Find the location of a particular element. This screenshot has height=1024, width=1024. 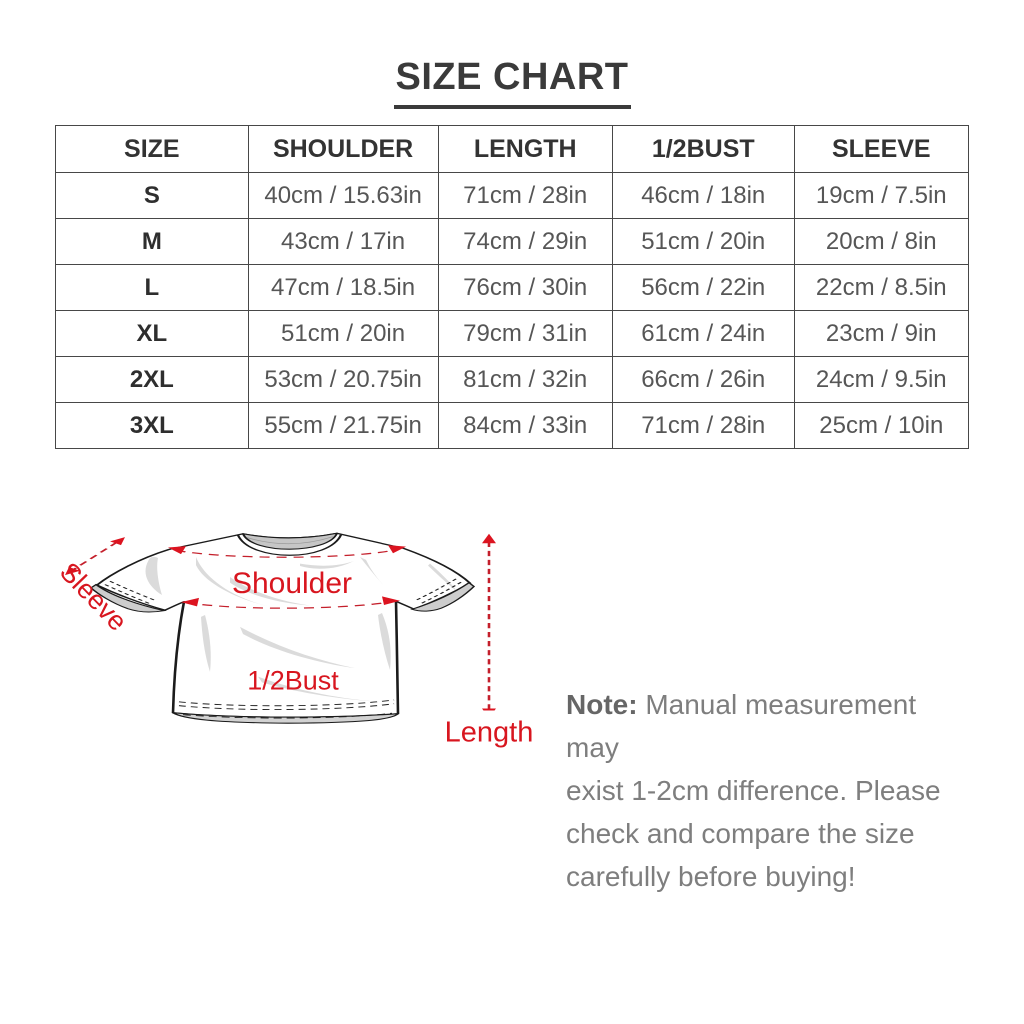

cell-length: 79cm / 31in is located at coordinates (525, 333).